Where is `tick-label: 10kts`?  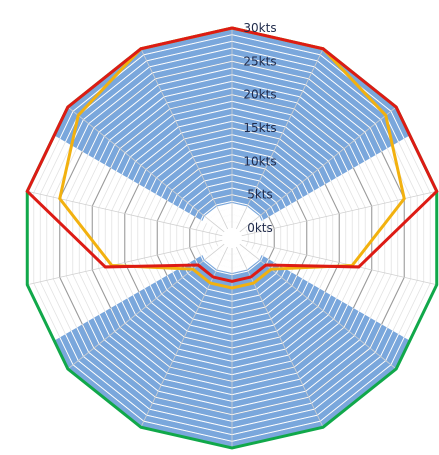 tick-label: 10kts is located at coordinates (259, 161).